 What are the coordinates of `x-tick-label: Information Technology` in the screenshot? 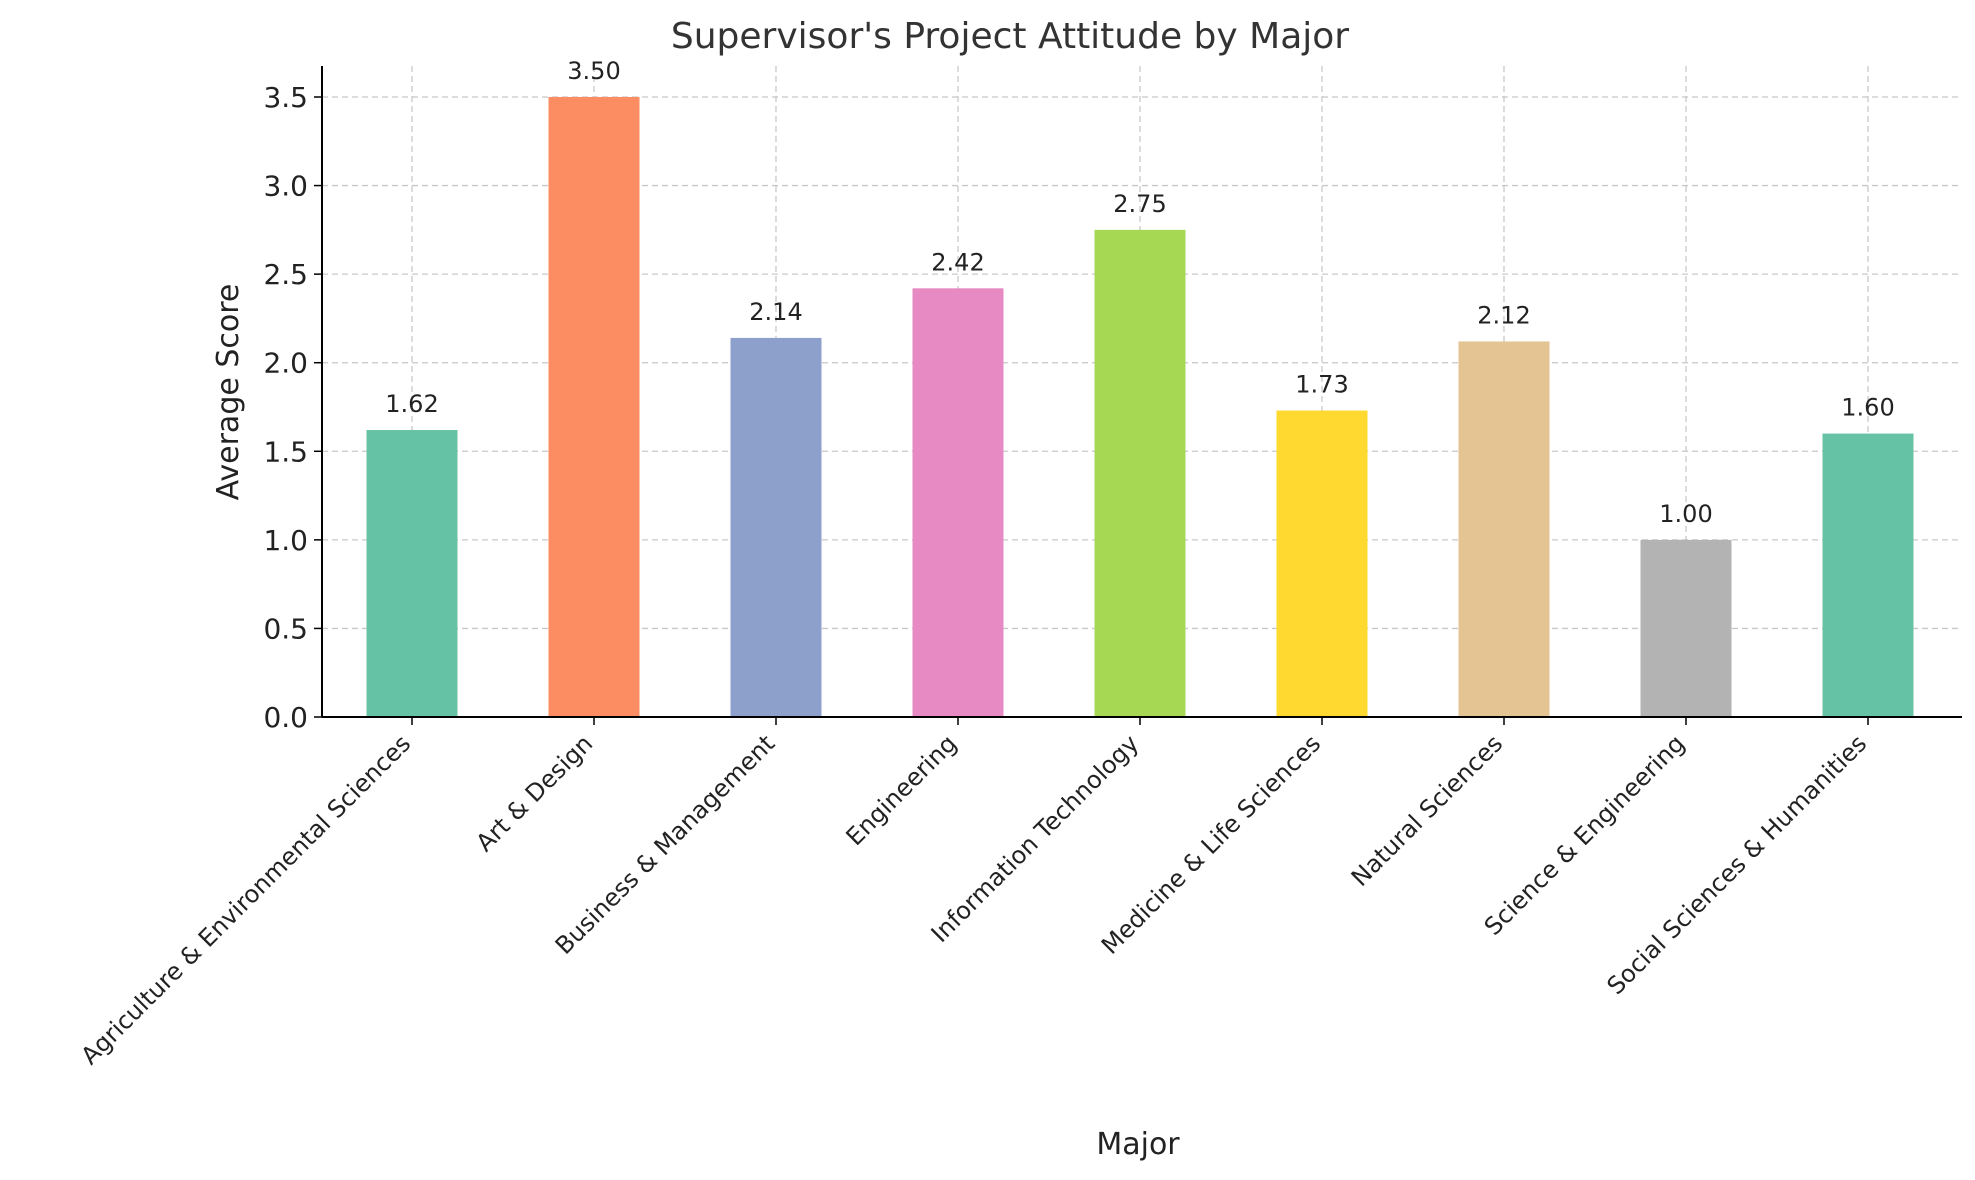 It's located at (1035, 838).